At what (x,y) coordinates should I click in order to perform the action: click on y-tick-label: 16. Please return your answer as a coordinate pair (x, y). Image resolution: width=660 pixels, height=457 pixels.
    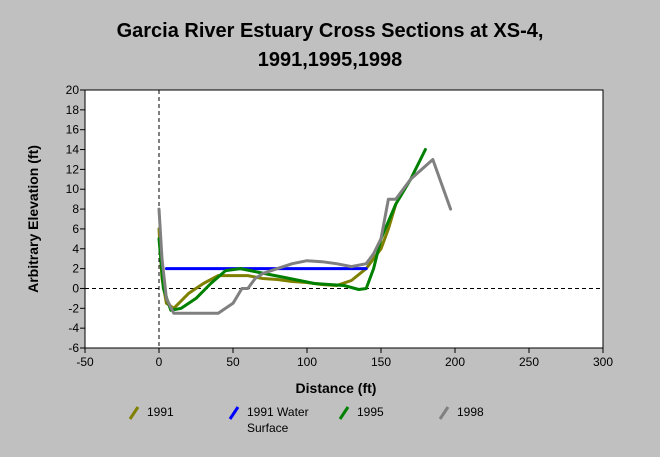
    Looking at the image, I should click on (73, 130).